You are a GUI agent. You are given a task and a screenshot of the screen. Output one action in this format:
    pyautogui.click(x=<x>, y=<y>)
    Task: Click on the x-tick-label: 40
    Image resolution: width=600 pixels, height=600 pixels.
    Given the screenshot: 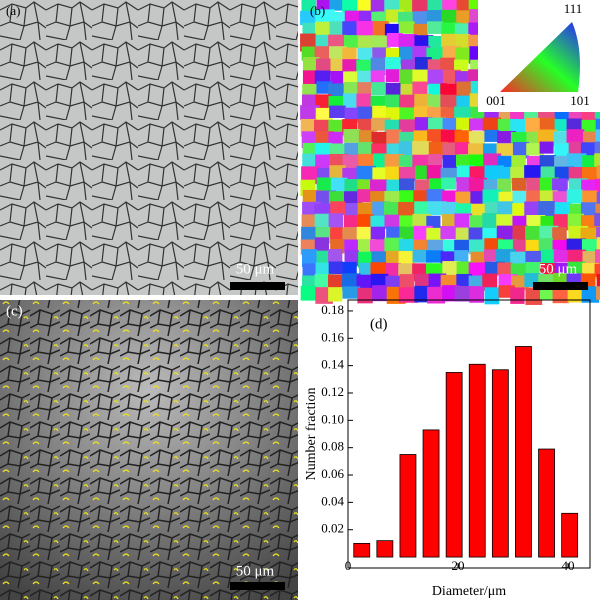 What is the action you would take?
    pyautogui.click(x=568, y=565)
    